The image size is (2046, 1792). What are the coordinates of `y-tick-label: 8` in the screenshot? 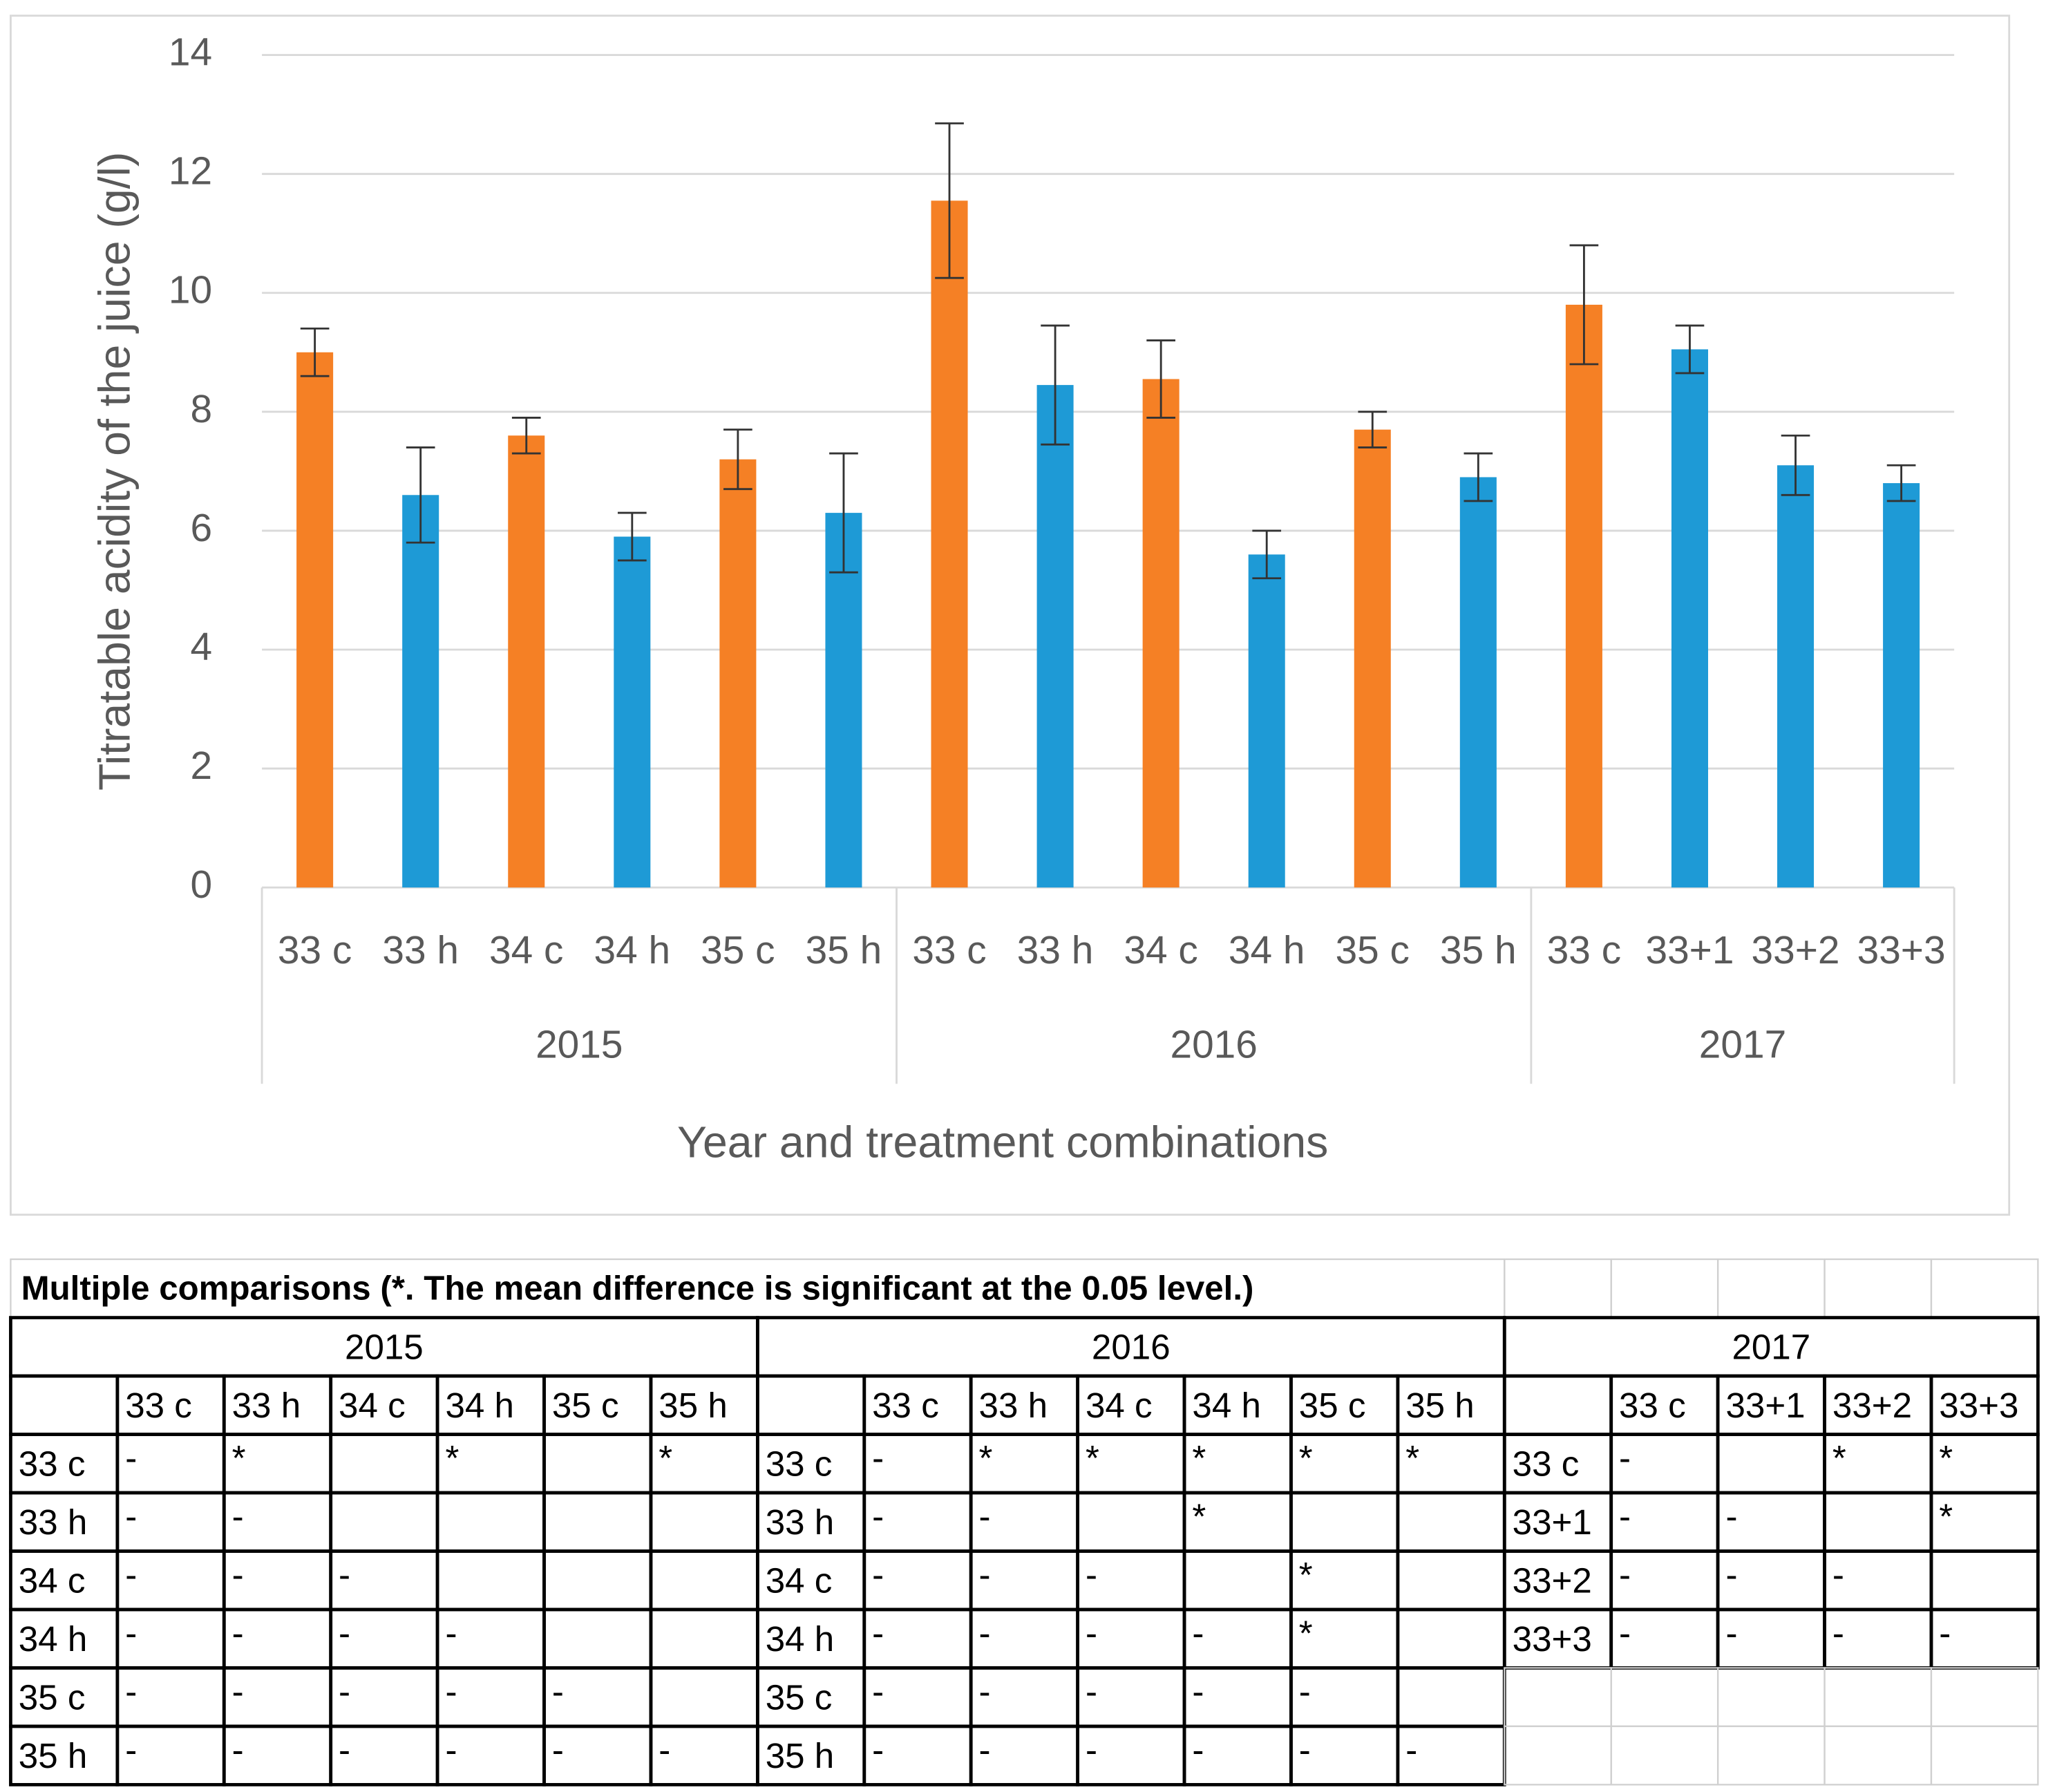 It's located at (202, 409).